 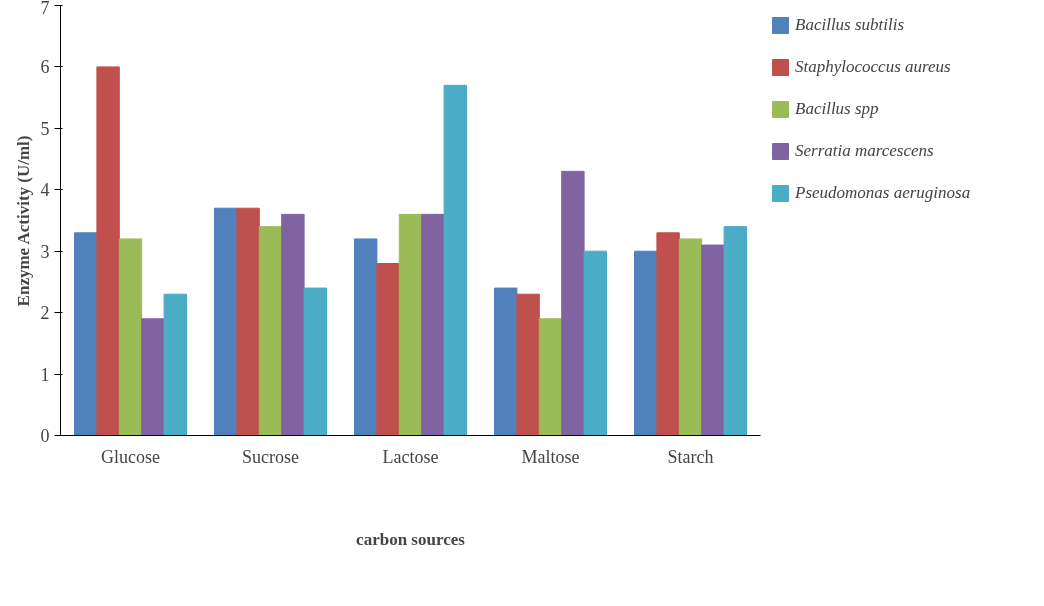 I want to click on y-tick-label: 0, so click(x=45, y=436).